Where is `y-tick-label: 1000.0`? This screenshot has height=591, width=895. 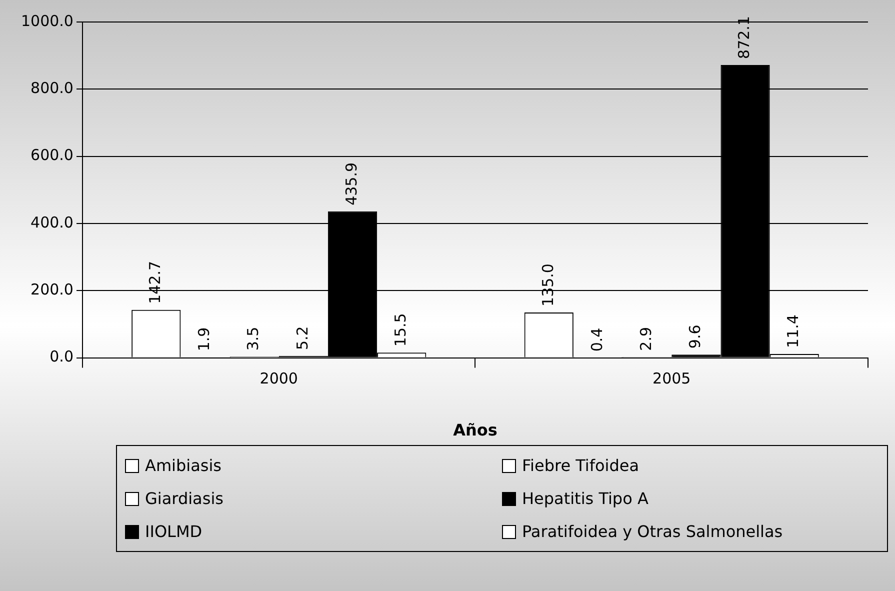
y-tick-label: 1000.0 is located at coordinates (47, 21).